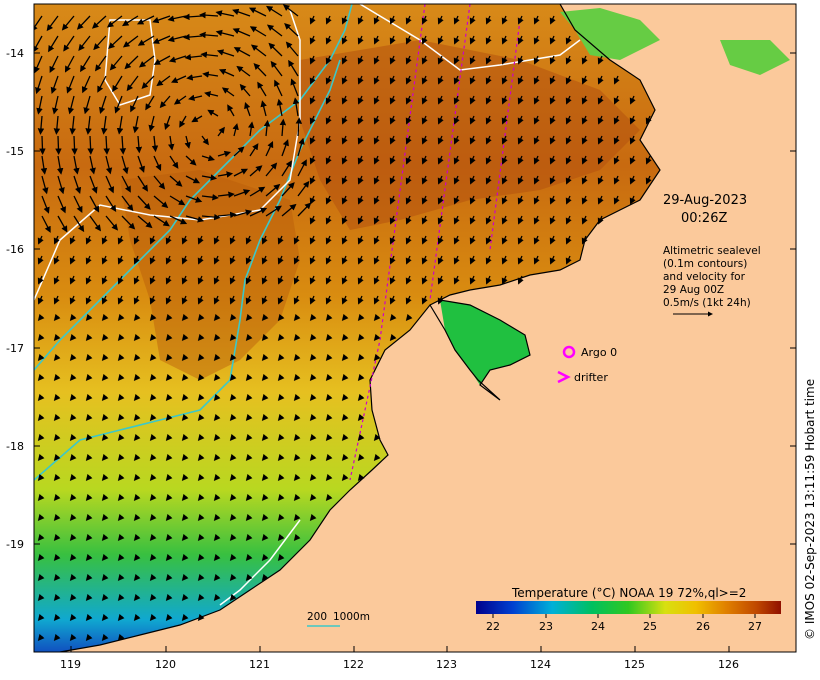  What do you see at coordinates (399, 658) in the screenshot?
I see `lon-axis: 119 120 121 122 123 124 125 126` at bounding box center [399, 658].